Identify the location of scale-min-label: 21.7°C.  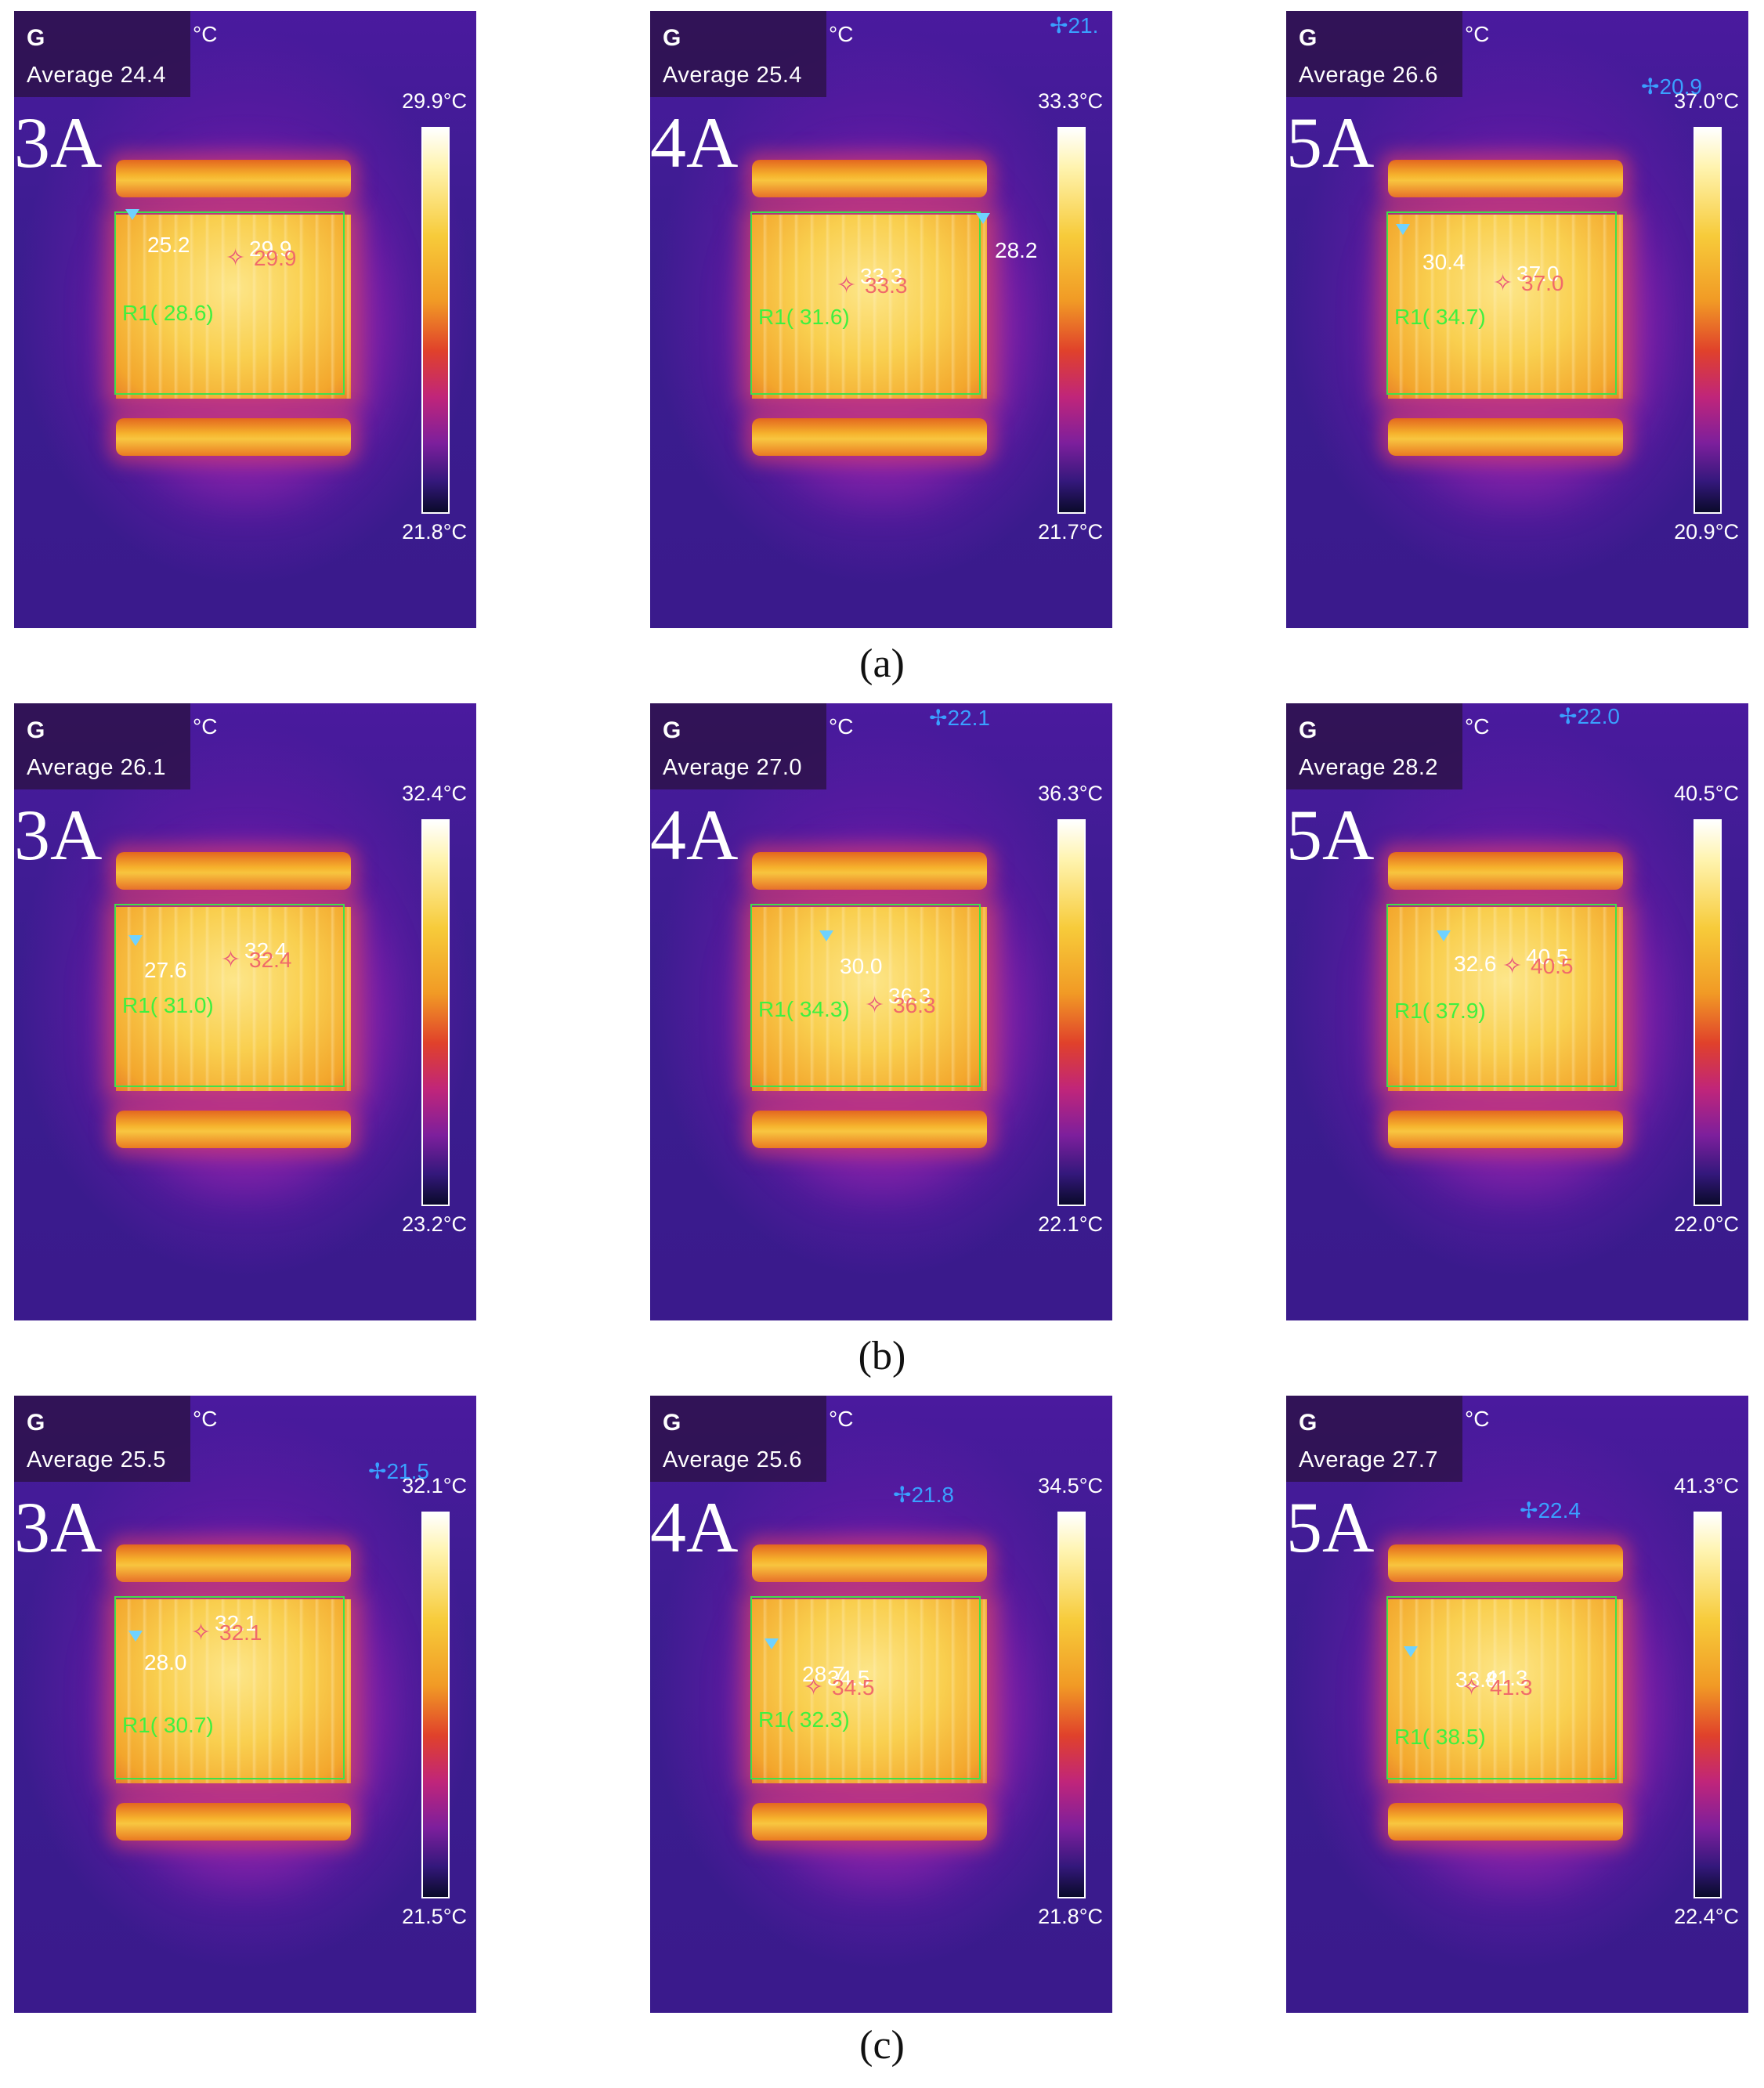
(1070, 532).